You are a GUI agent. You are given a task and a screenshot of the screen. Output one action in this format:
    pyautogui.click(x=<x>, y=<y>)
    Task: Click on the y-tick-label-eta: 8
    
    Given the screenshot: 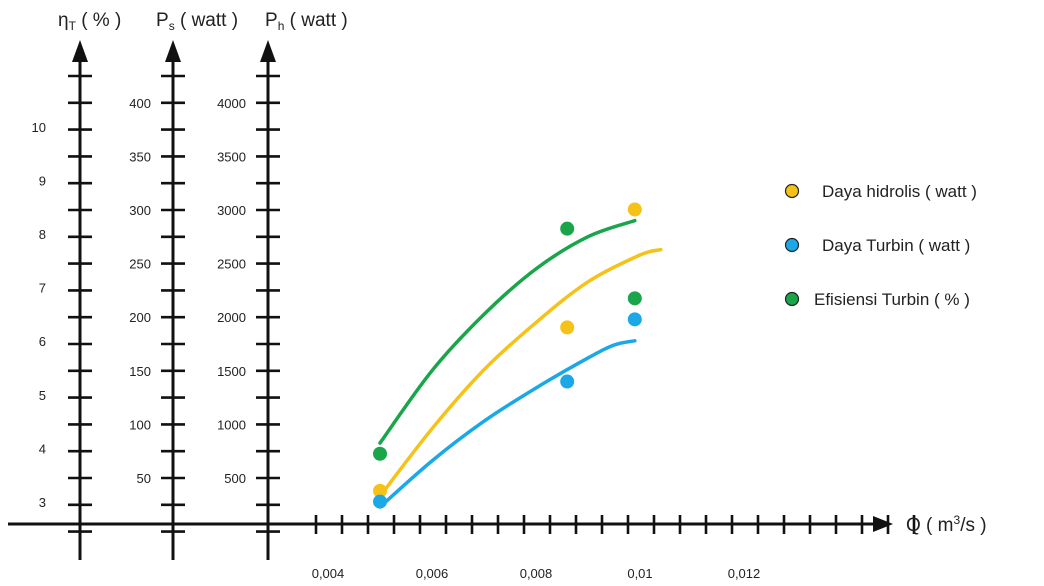 What is the action you would take?
    pyautogui.click(x=42, y=234)
    